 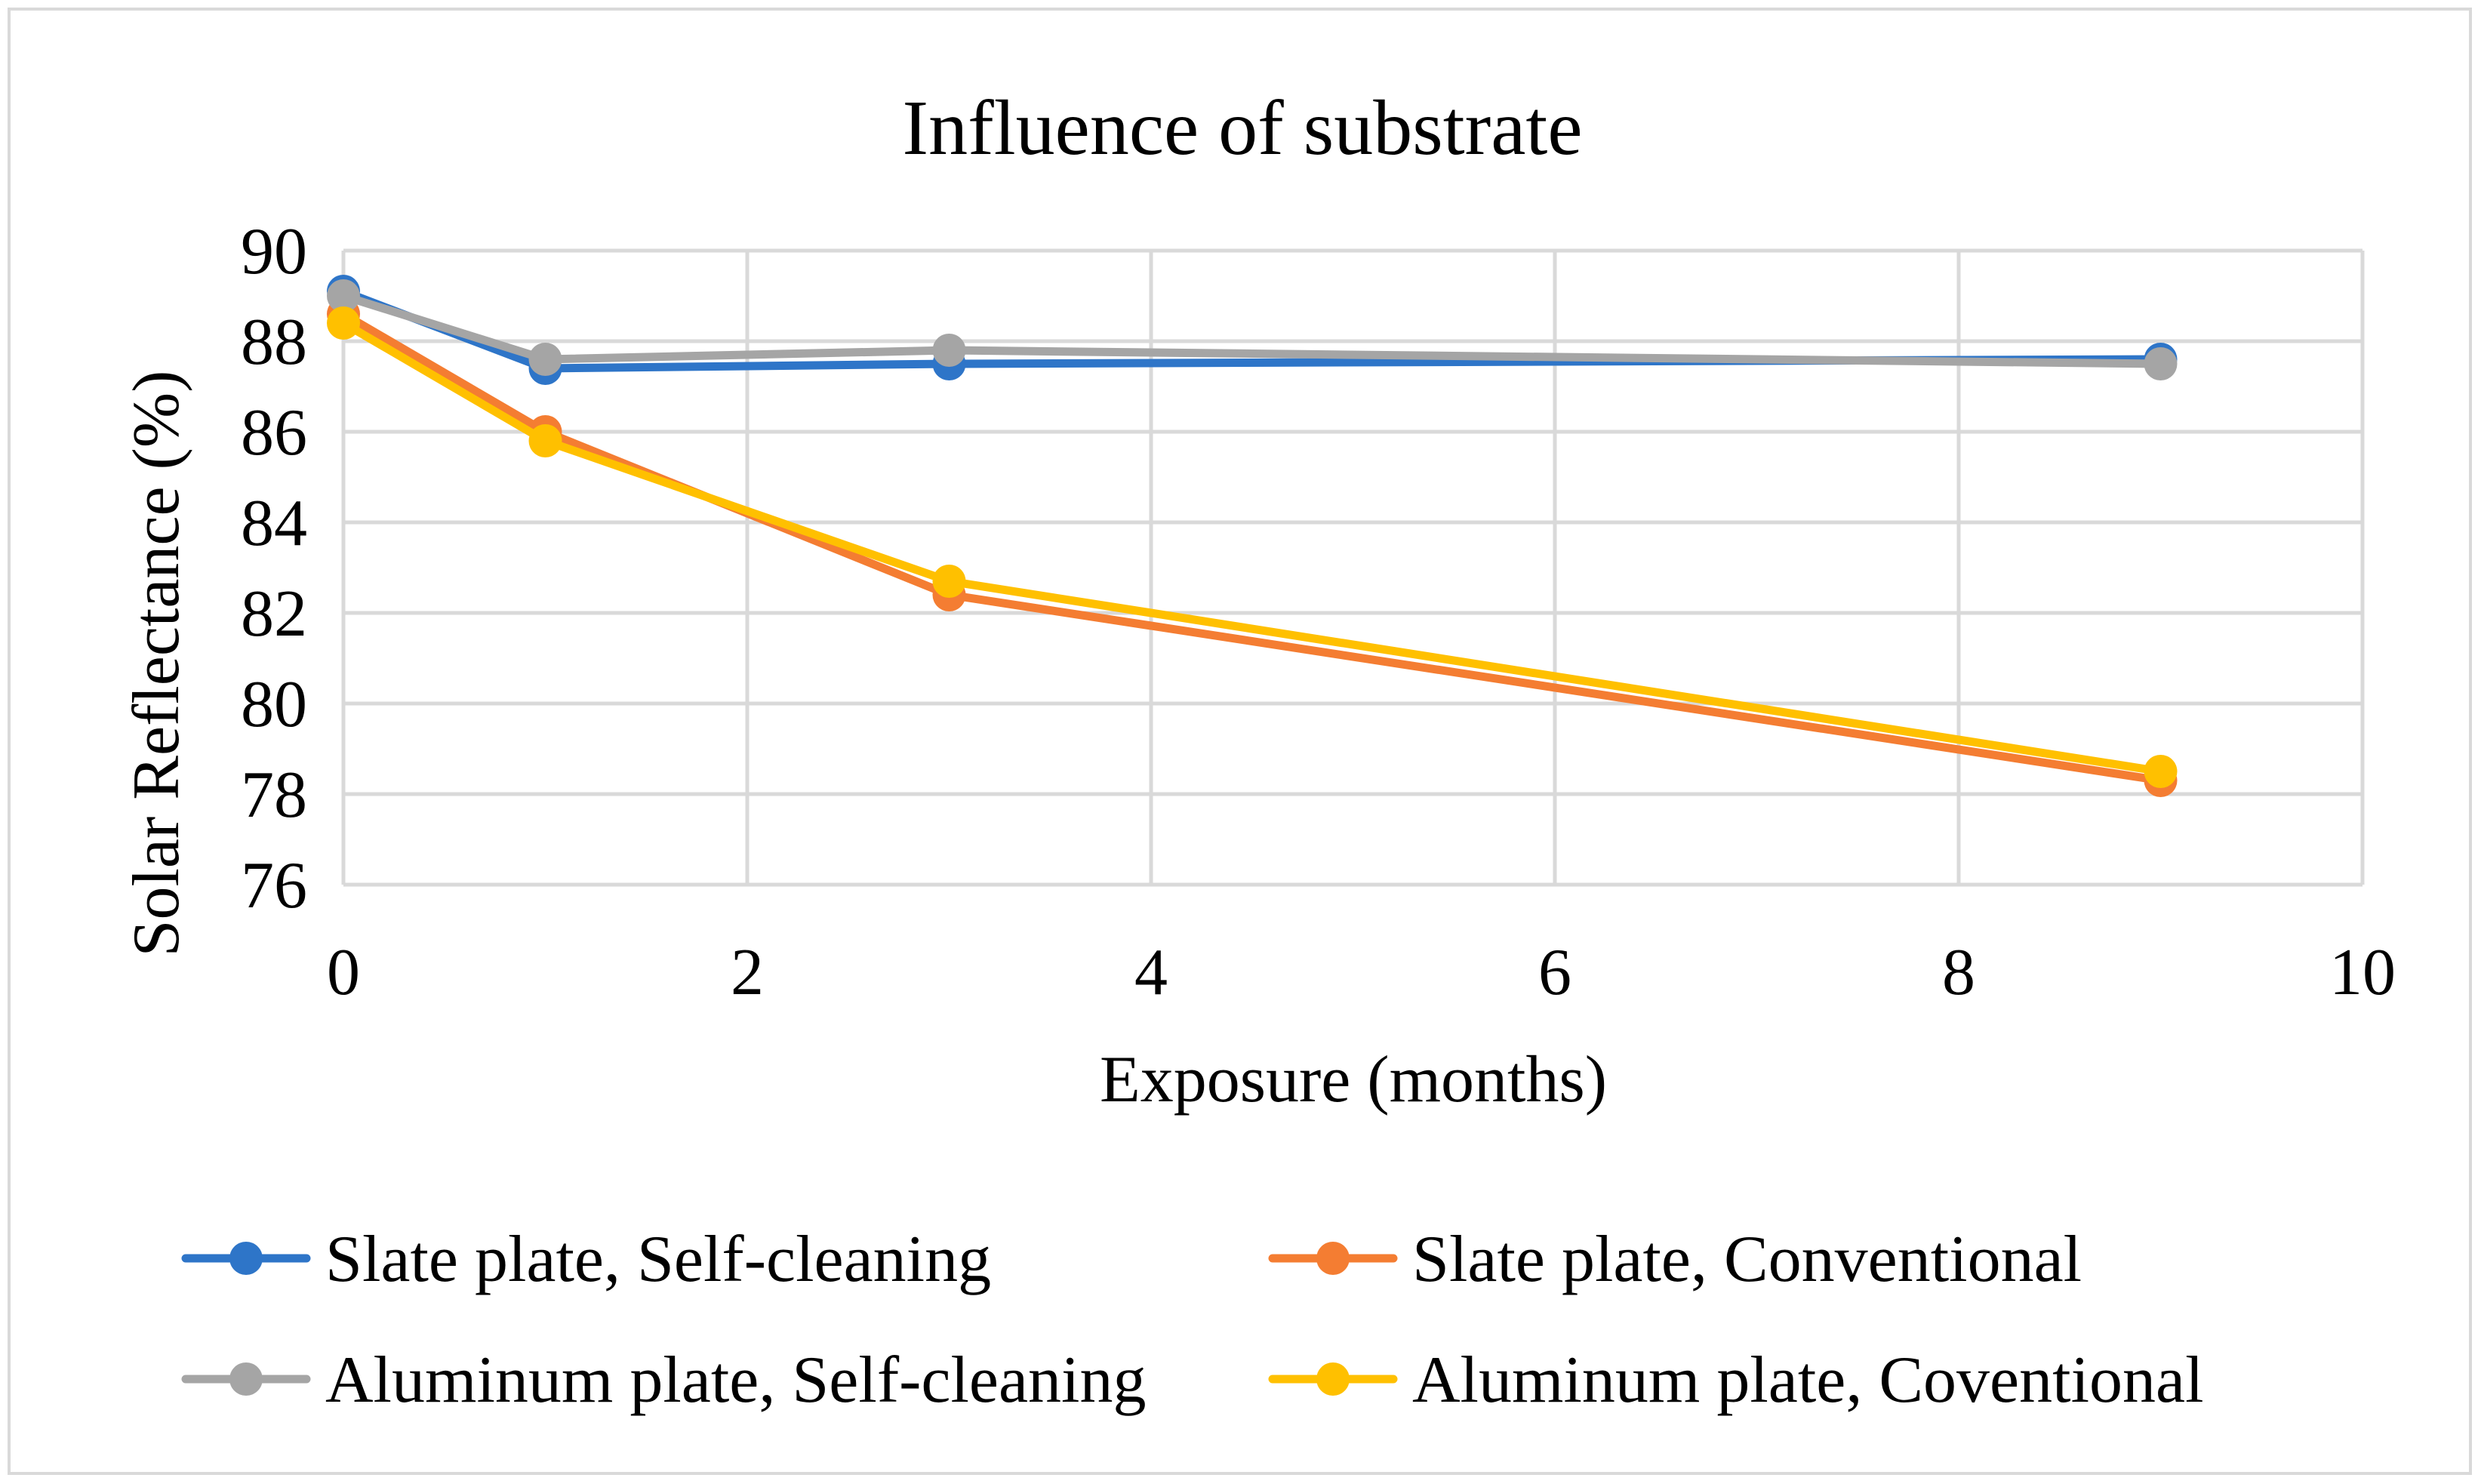 I want to click on x-tick-label: 2, so click(x=748, y=972).